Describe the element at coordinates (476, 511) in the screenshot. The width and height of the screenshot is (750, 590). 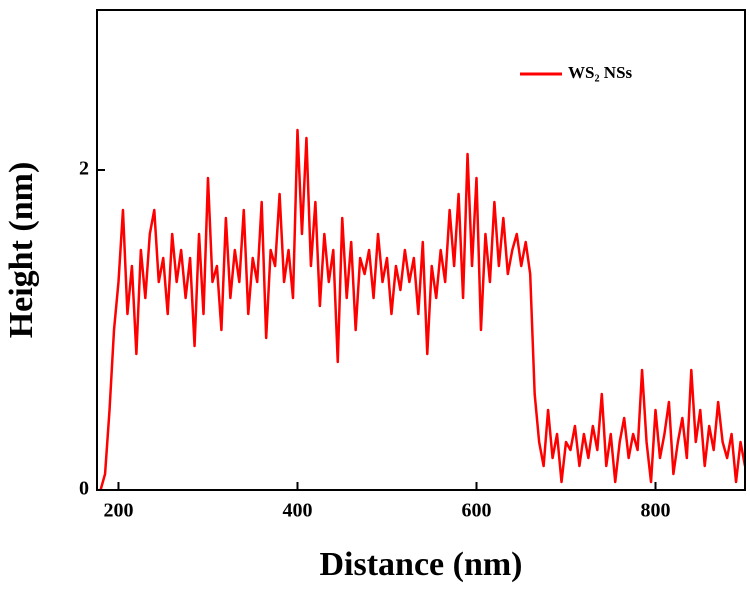
I see `x-tick-label: 600` at that location.